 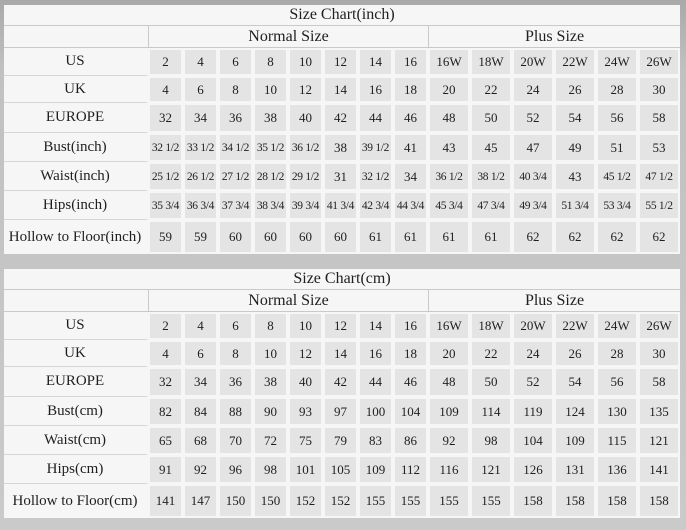 What do you see at coordinates (270, 205) in the screenshot?
I see `size-cell: 38 3/4` at bounding box center [270, 205].